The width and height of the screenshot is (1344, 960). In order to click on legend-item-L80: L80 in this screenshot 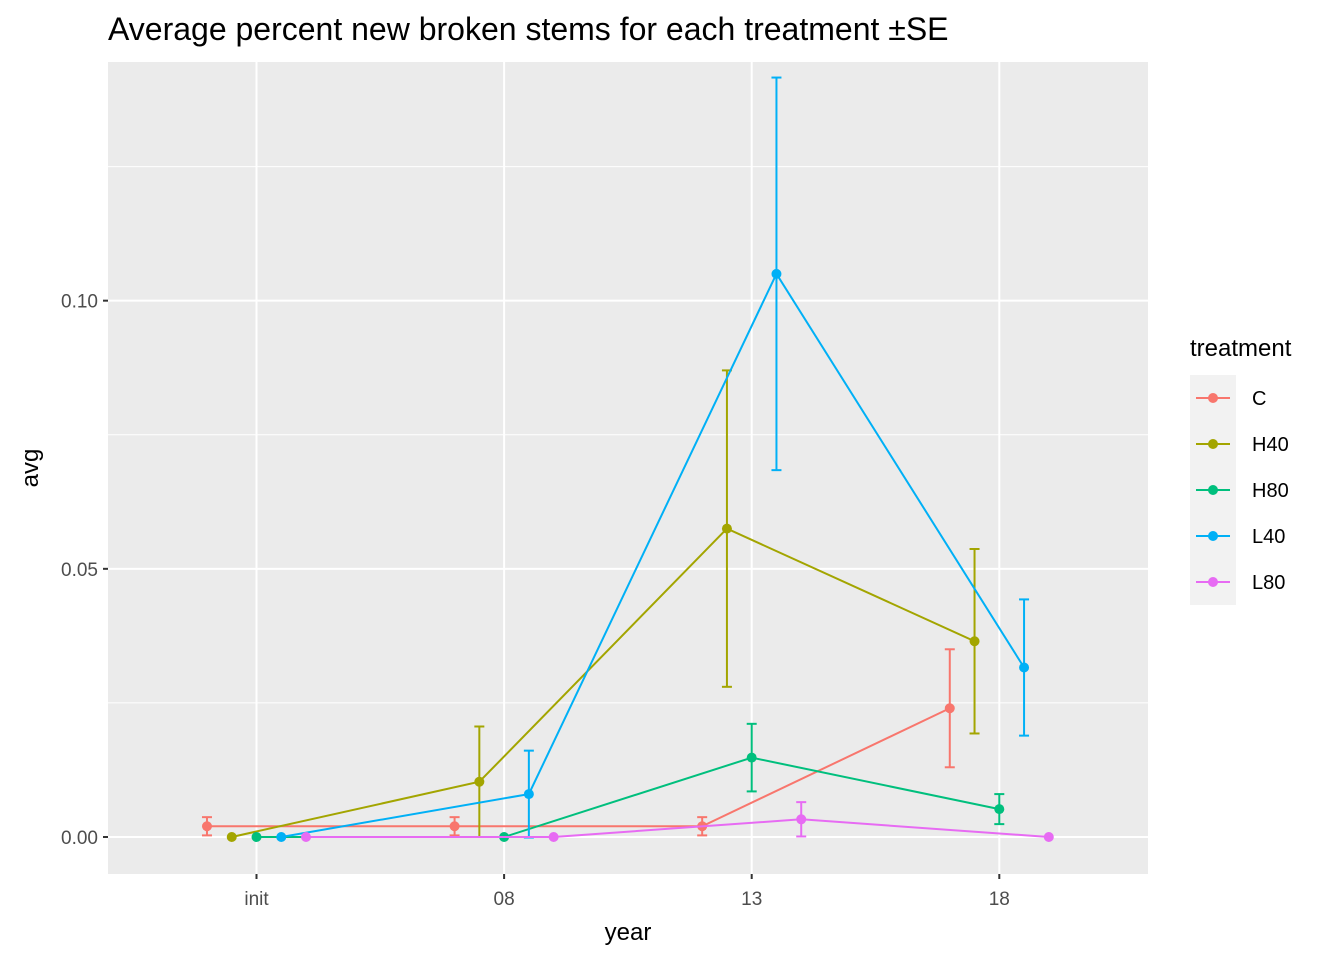, I will do `click(1240, 583)`.